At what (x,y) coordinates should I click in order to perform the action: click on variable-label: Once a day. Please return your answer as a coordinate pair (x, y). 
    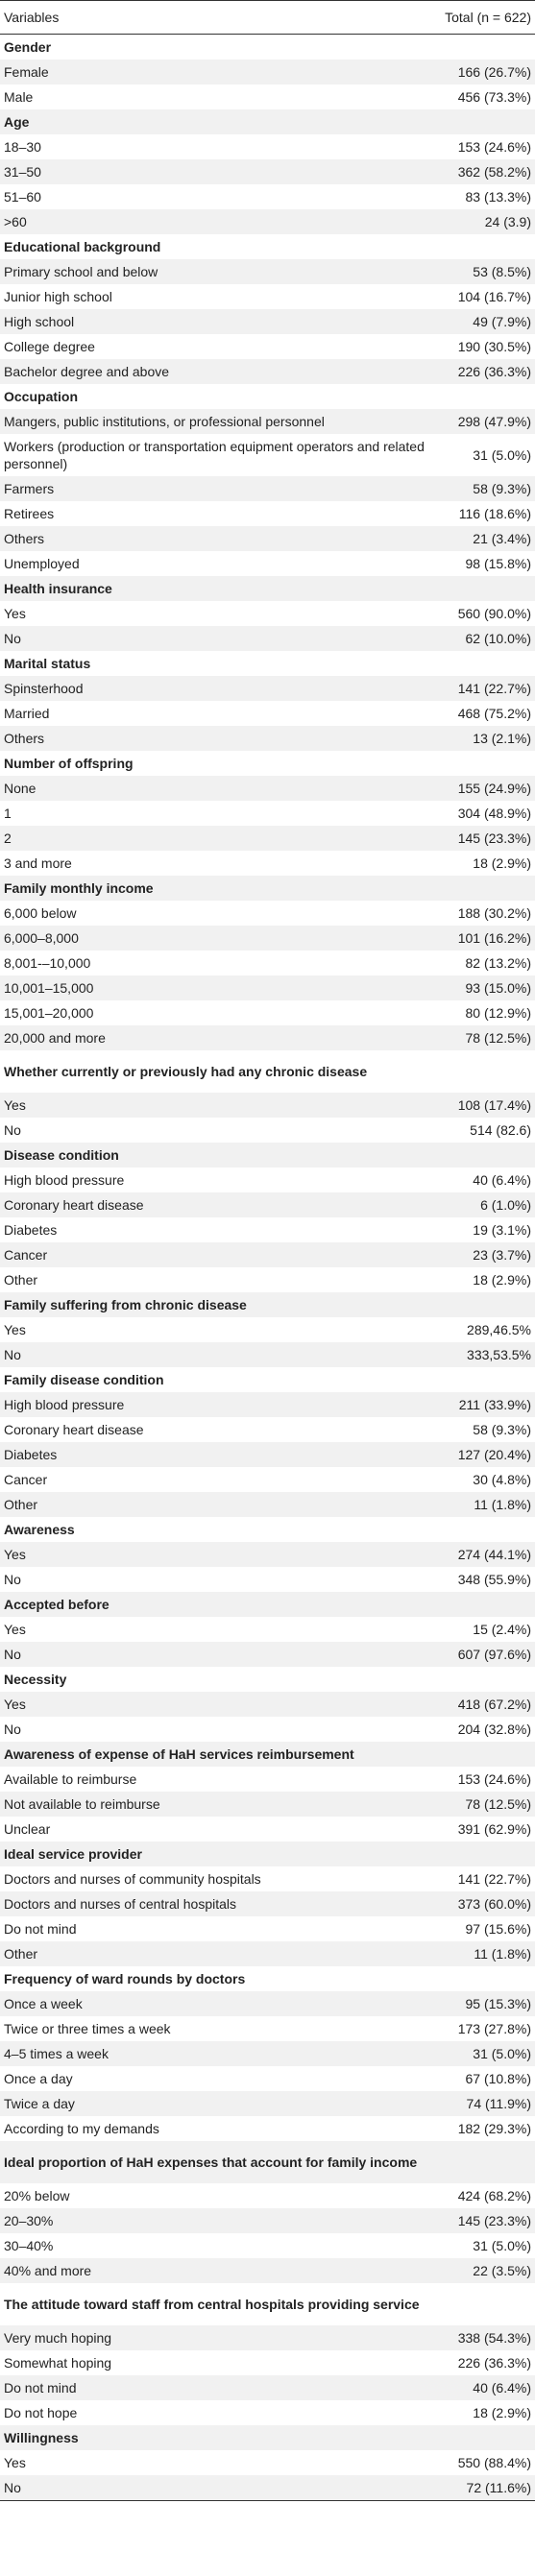
    Looking at the image, I should click on (39, 2078).